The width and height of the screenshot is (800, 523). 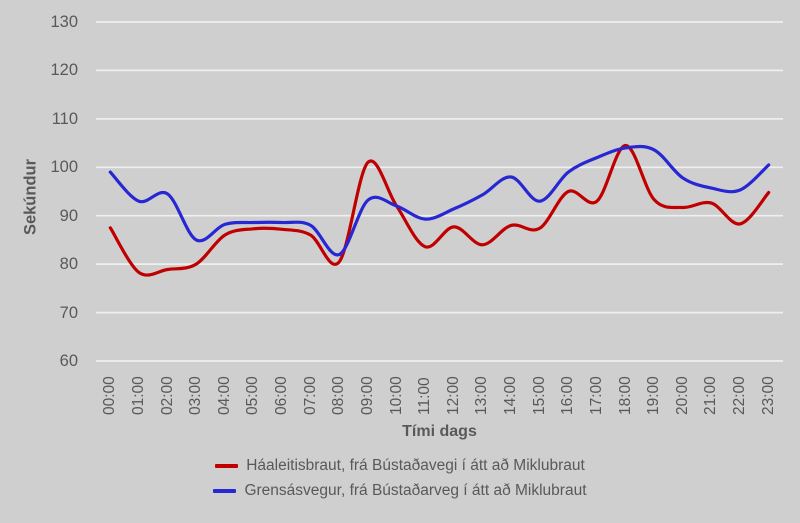 I want to click on x-tick-label: 05:00, so click(x=253, y=395).